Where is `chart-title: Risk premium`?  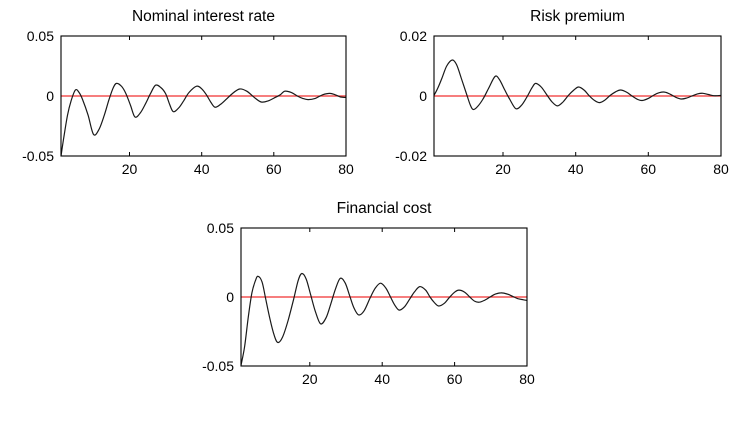 chart-title: Risk premium is located at coordinates (577, 16).